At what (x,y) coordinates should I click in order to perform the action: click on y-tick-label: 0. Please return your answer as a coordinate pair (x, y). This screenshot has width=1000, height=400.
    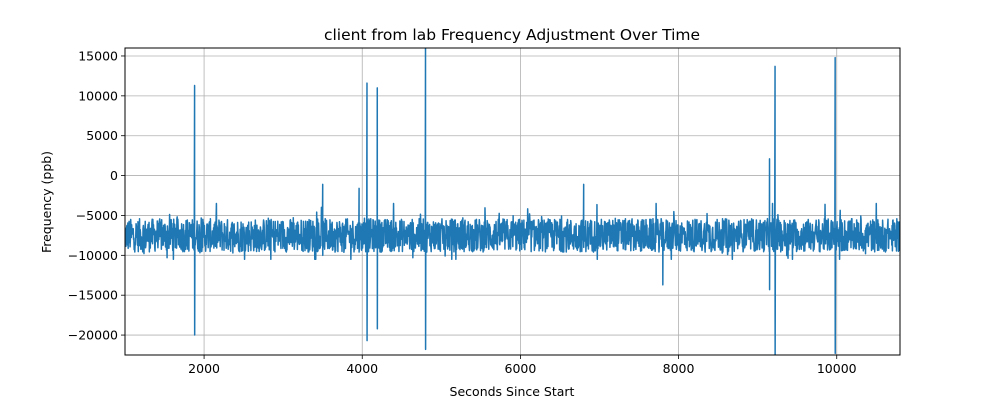
    Looking at the image, I should click on (114, 175).